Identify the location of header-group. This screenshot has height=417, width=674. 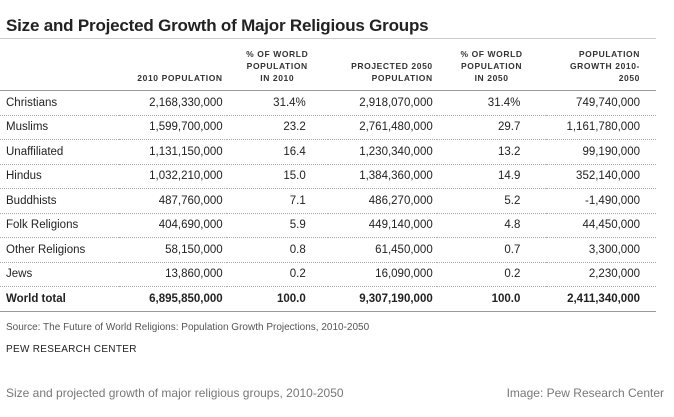
(60, 69).